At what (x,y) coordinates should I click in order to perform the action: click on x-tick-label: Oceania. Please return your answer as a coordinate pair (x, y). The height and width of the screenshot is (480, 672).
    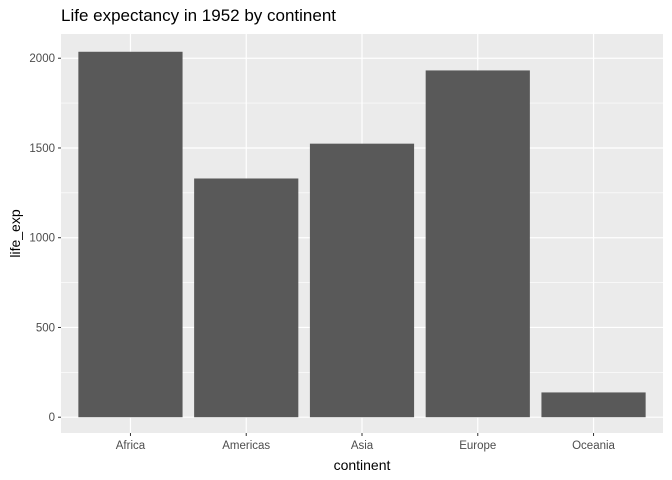
    Looking at the image, I should click on (593, 446).